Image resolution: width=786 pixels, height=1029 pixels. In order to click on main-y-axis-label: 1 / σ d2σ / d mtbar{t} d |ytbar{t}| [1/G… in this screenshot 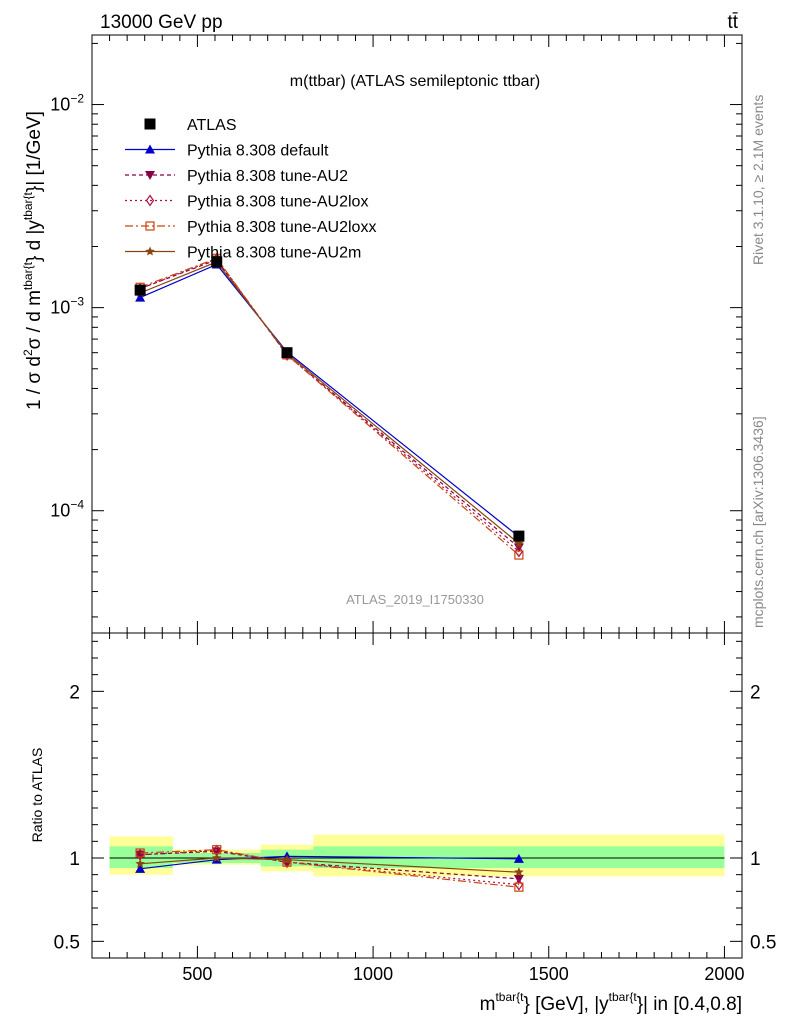, I will do `click(33, 260)`.